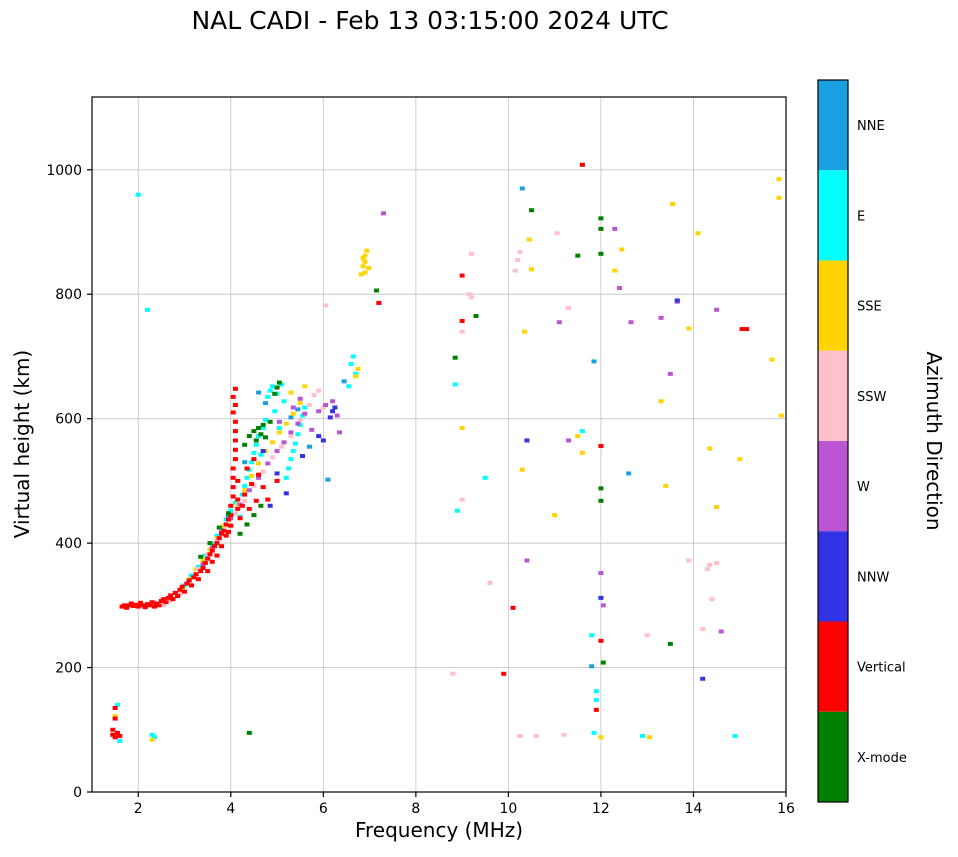  I want to click on colorbar-tick-label-w: W, so click(863, 487).